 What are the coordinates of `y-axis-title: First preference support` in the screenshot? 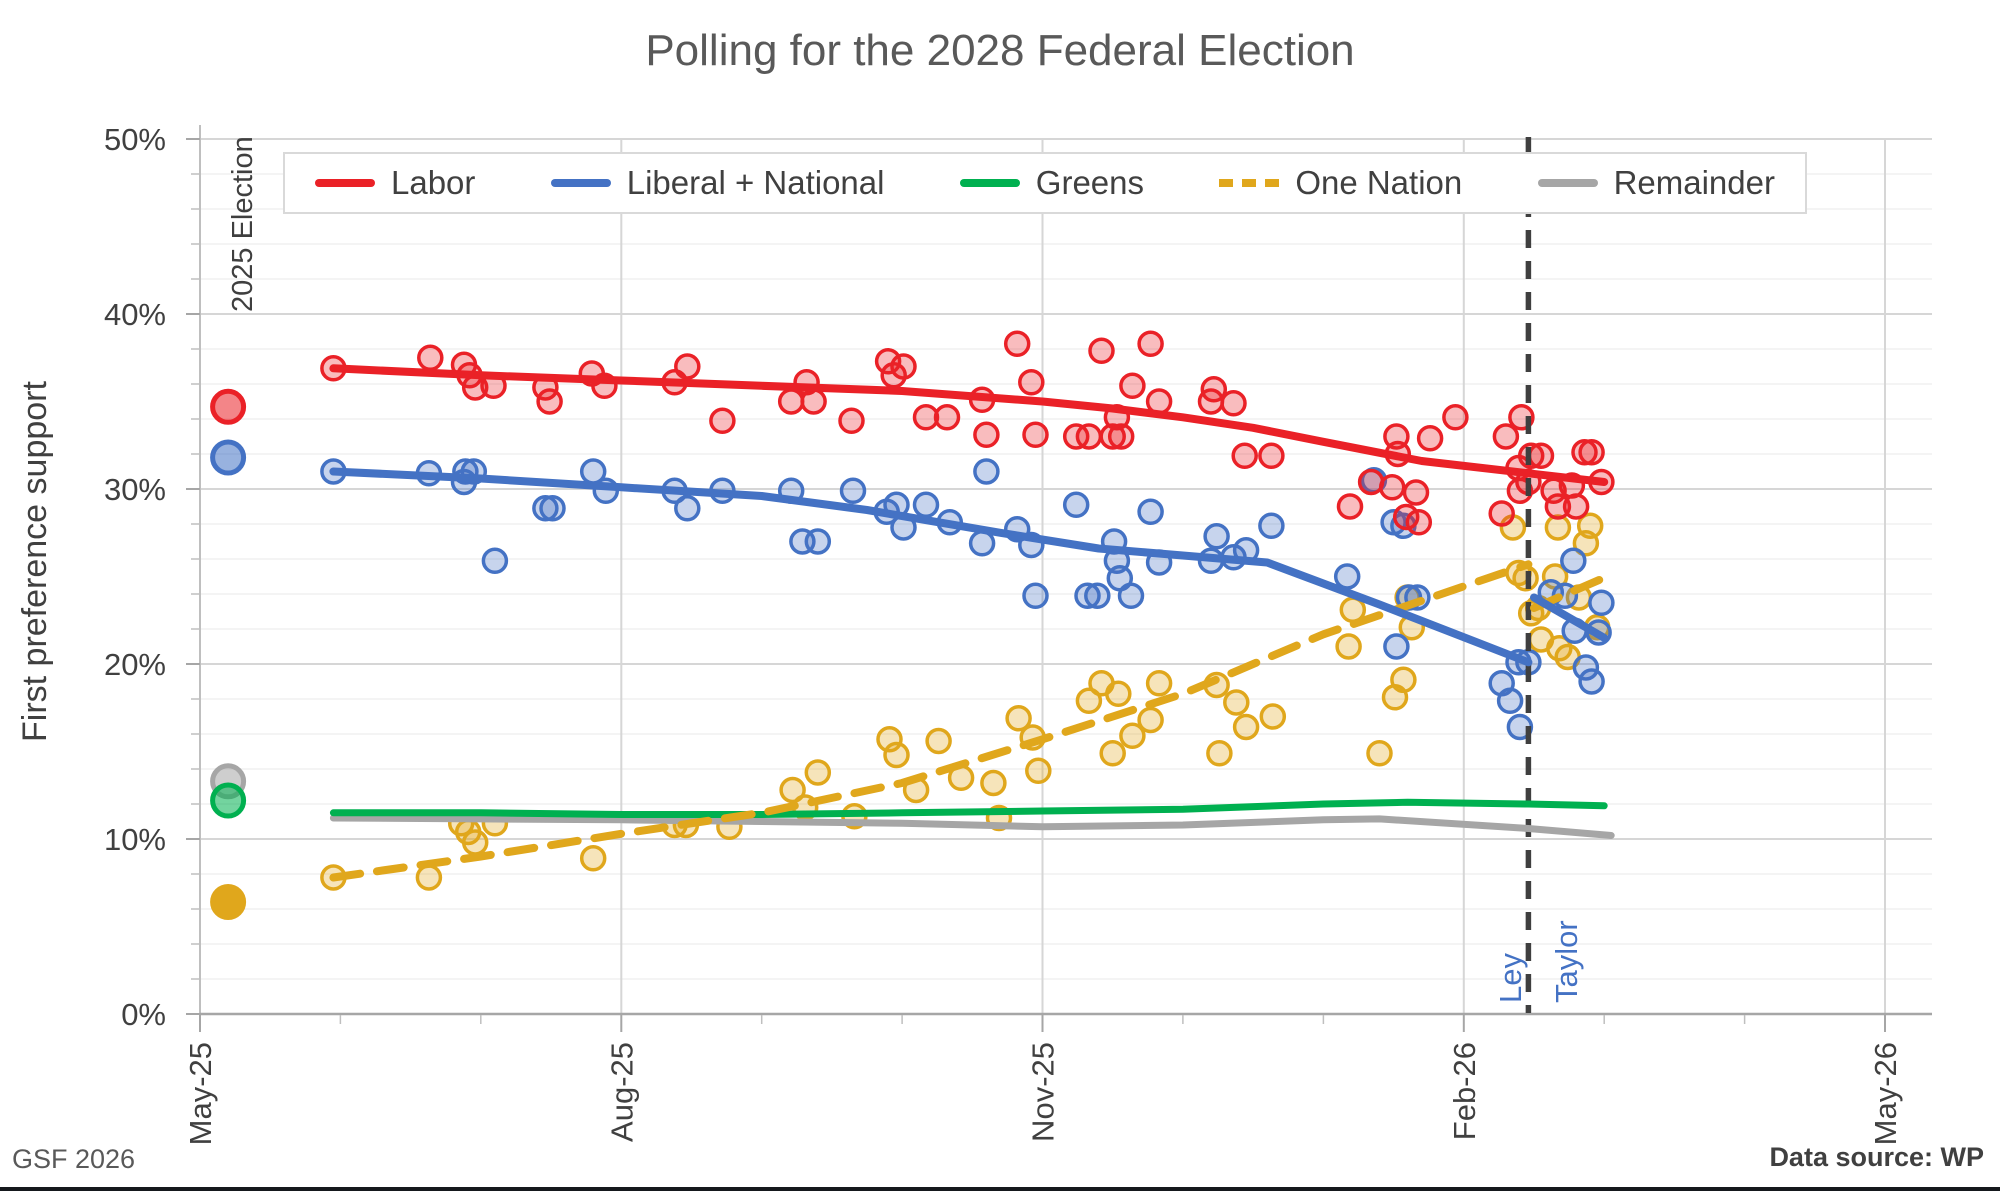 It's located at (35, 561).